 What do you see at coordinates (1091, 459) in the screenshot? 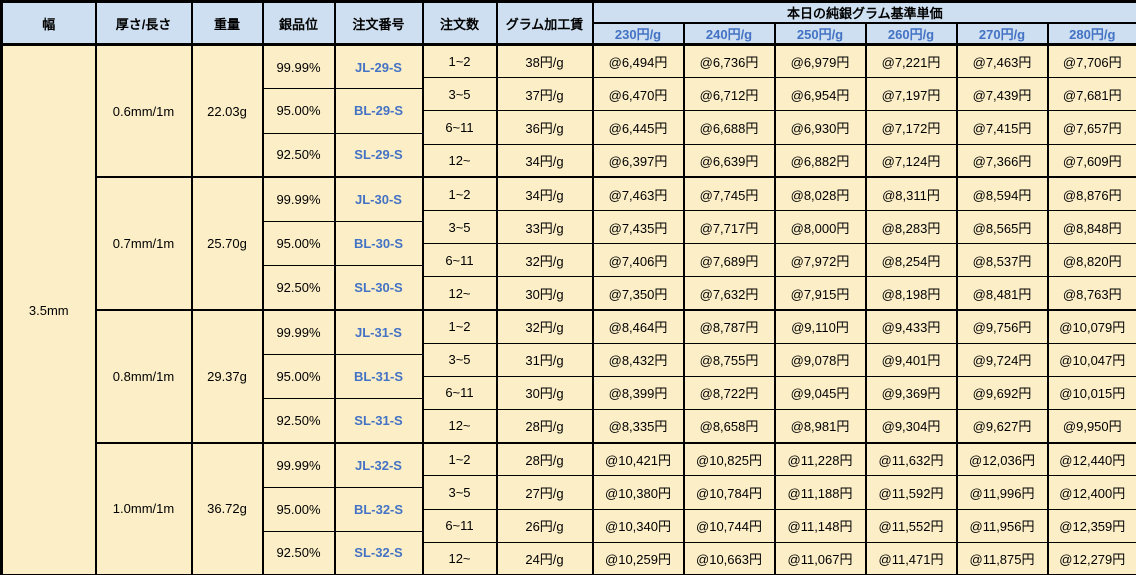
I see `price-cell: @12,440円` at bounding box center [1091, 459].